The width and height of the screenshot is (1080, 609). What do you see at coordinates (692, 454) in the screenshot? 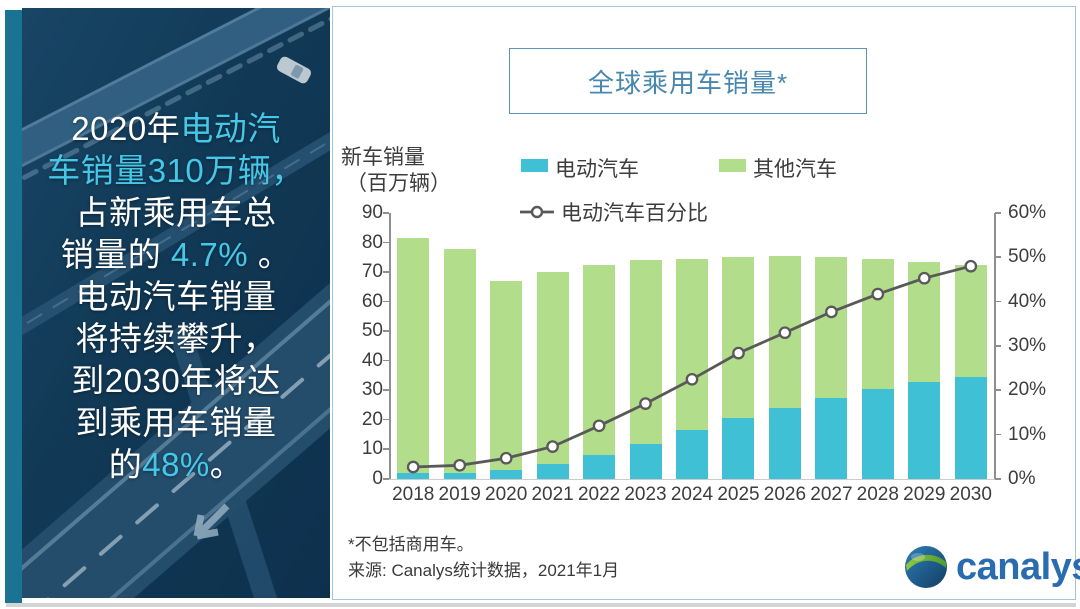
I see `bar-ev-2024` at bounding box center [692, 454].